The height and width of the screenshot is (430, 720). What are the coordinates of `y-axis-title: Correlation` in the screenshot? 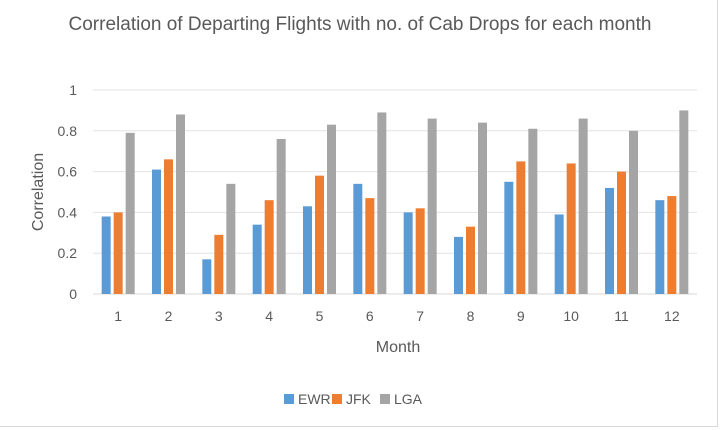 It's located at (38, 192).